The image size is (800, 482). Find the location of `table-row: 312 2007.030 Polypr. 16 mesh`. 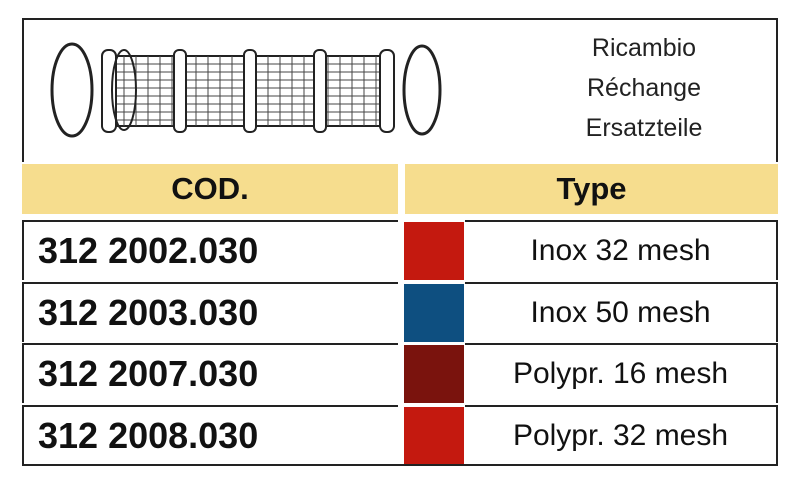

table-row: 312 2007.030 Polypr. 16 mesh is located at coordinates (400, 373).